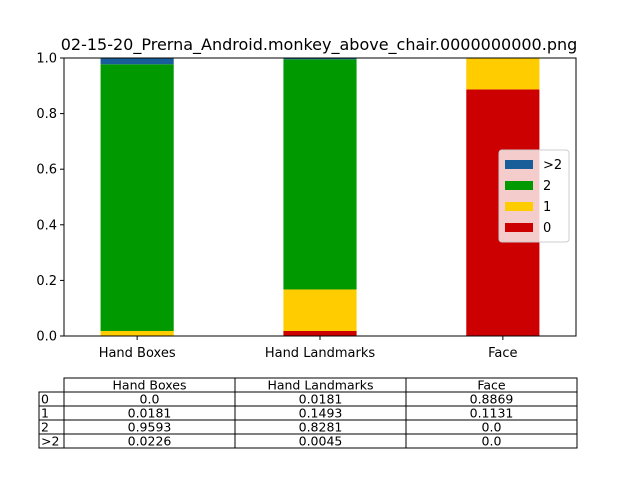 The image size is (640, 480). What do you see at coordinates (45, 399) in the screenshot?
I see `table-row-label: 0` at bounding box center [45, 399].